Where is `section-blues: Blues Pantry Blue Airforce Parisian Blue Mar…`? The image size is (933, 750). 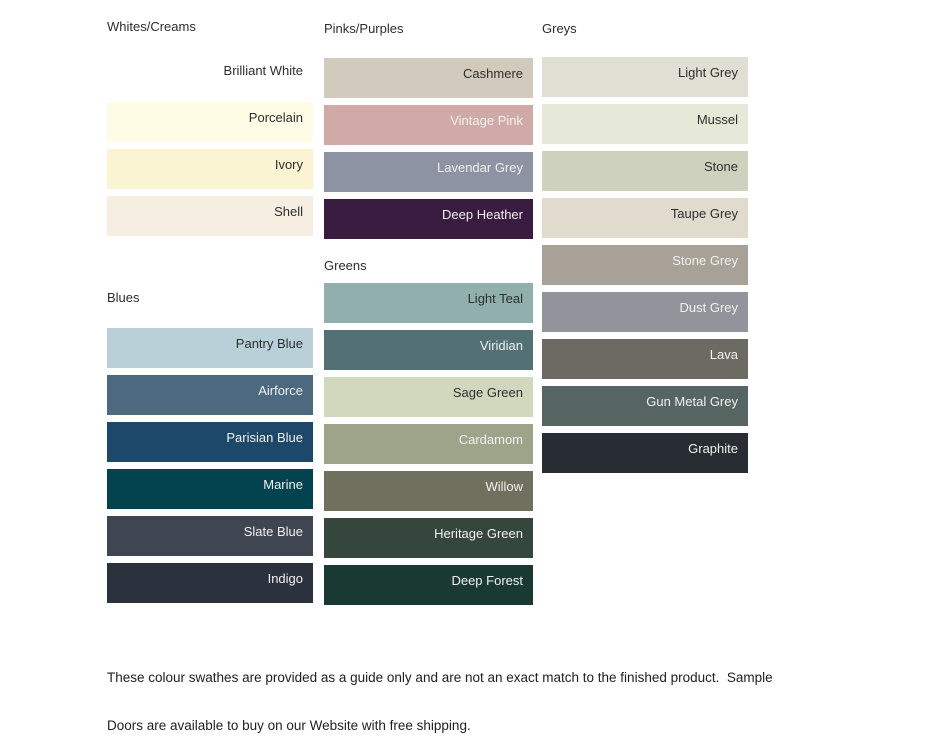 section-blues: Blues Pantry Blue Airforce Parisian Blue Mar… is located at coordinates (210, 423).